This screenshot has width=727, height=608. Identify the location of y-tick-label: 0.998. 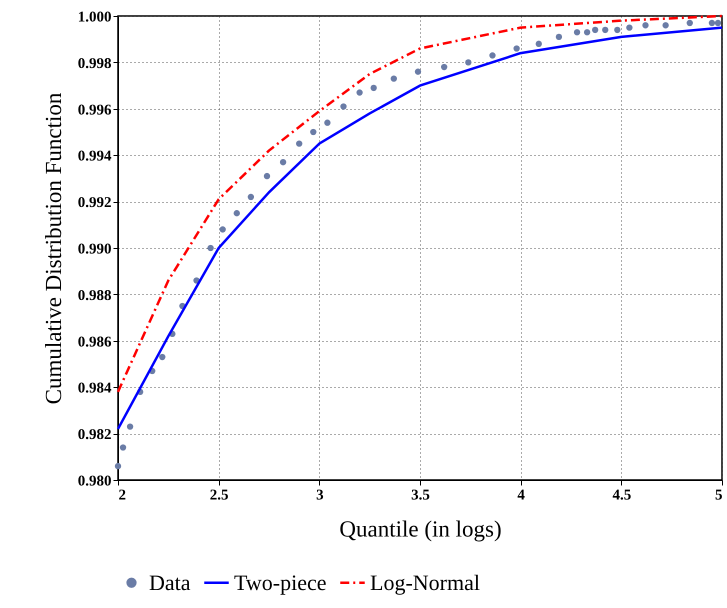
(95, 64).